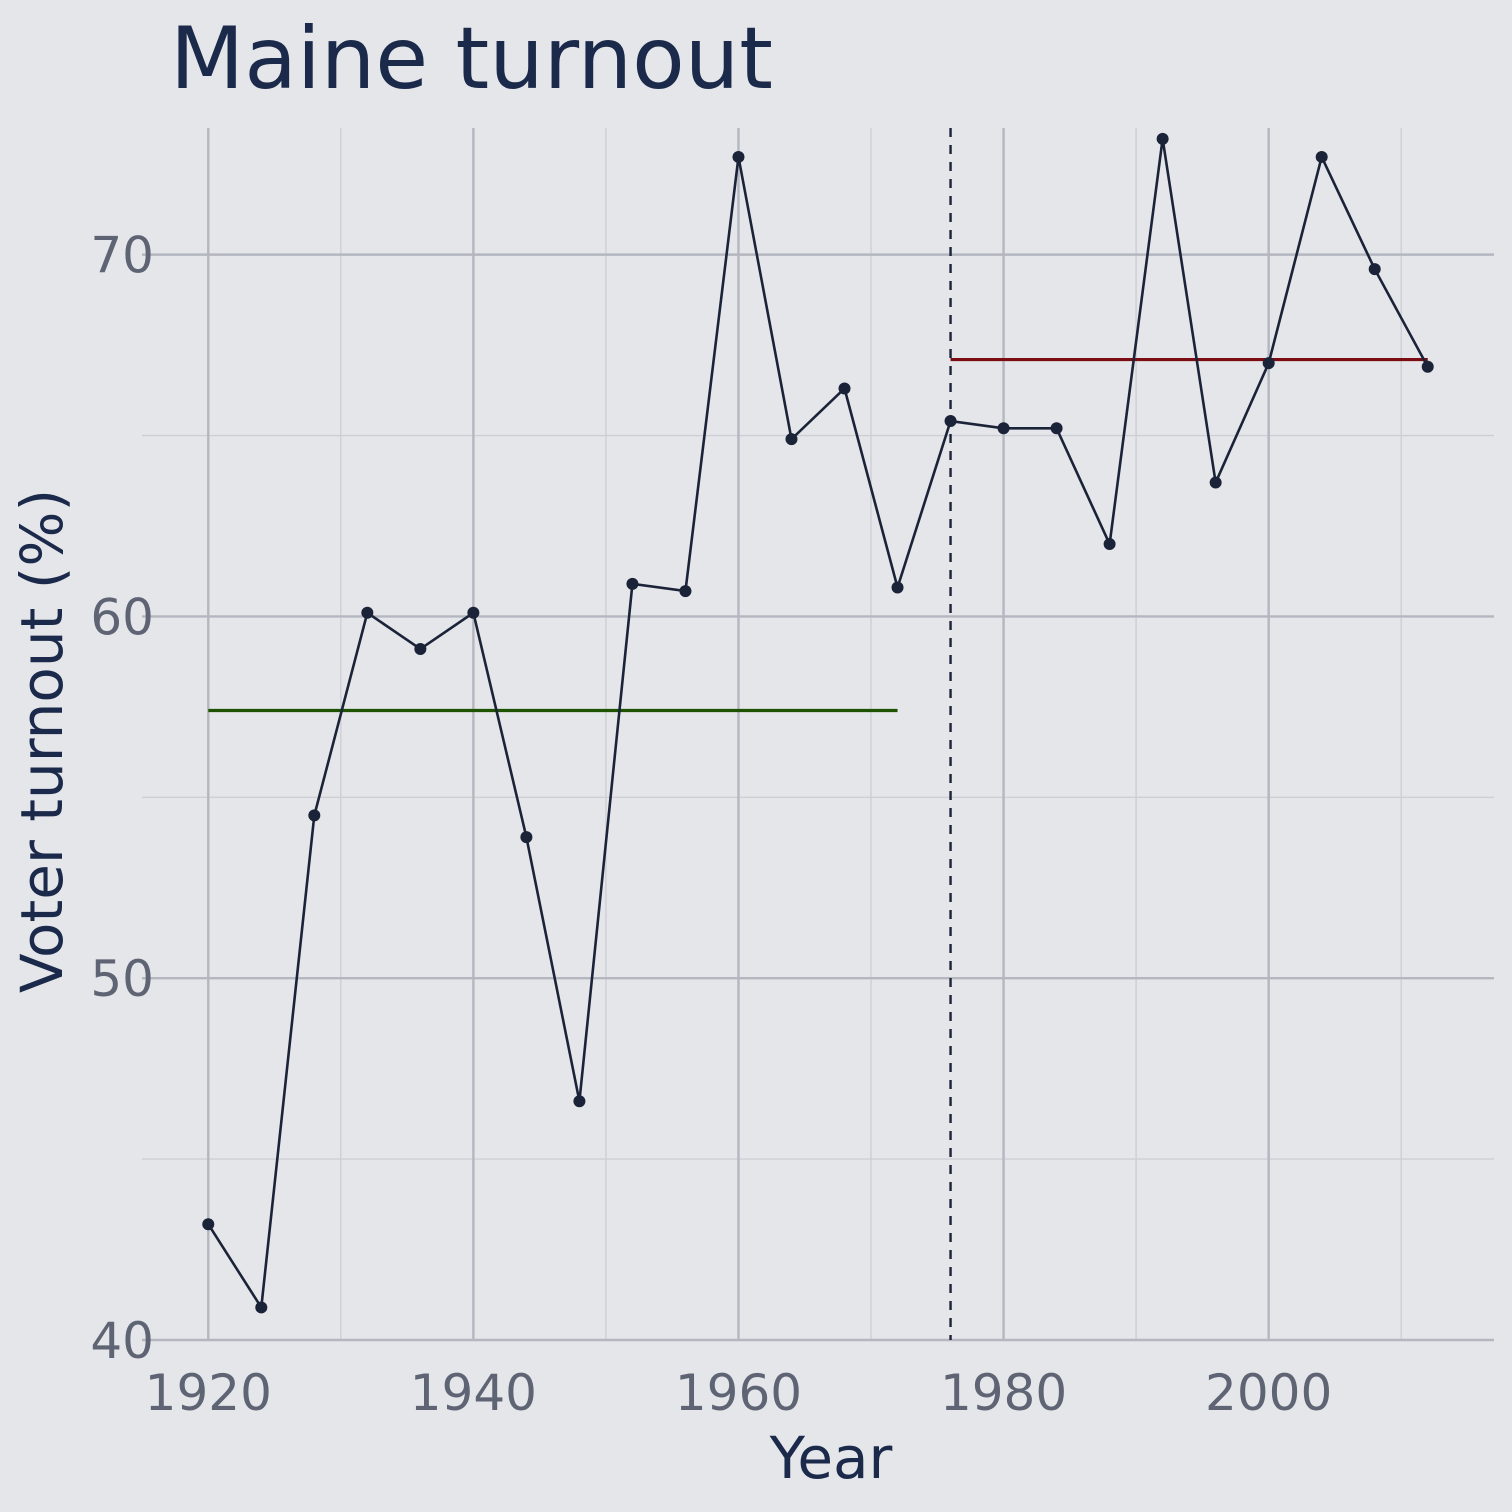  What do you see at coordinates (473, 1393) in the screenshot?
I see `x-tick-label: 1940` at bounding box center [473, 1393].